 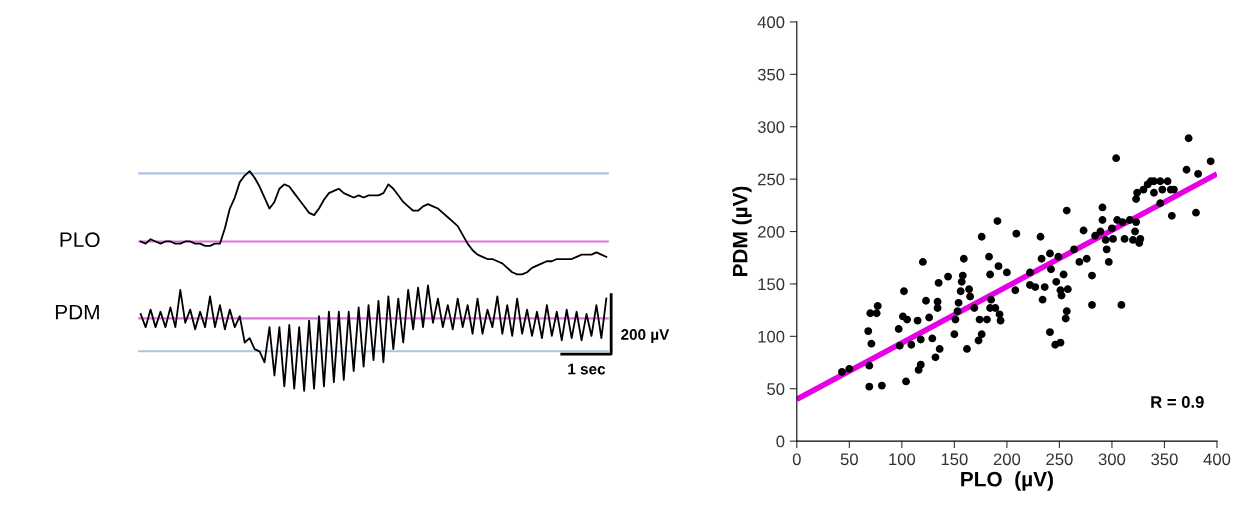 What do you see at coordinates (796, 459) in the screenshot?
I see `x-tick-label: 0` at bounding box center [796, 459].